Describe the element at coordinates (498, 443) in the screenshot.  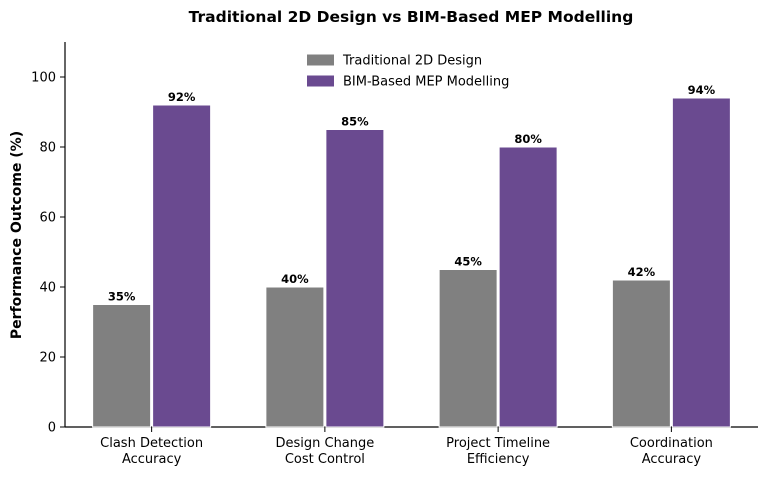
I see `x-category-label: Project Timeline` at that location.